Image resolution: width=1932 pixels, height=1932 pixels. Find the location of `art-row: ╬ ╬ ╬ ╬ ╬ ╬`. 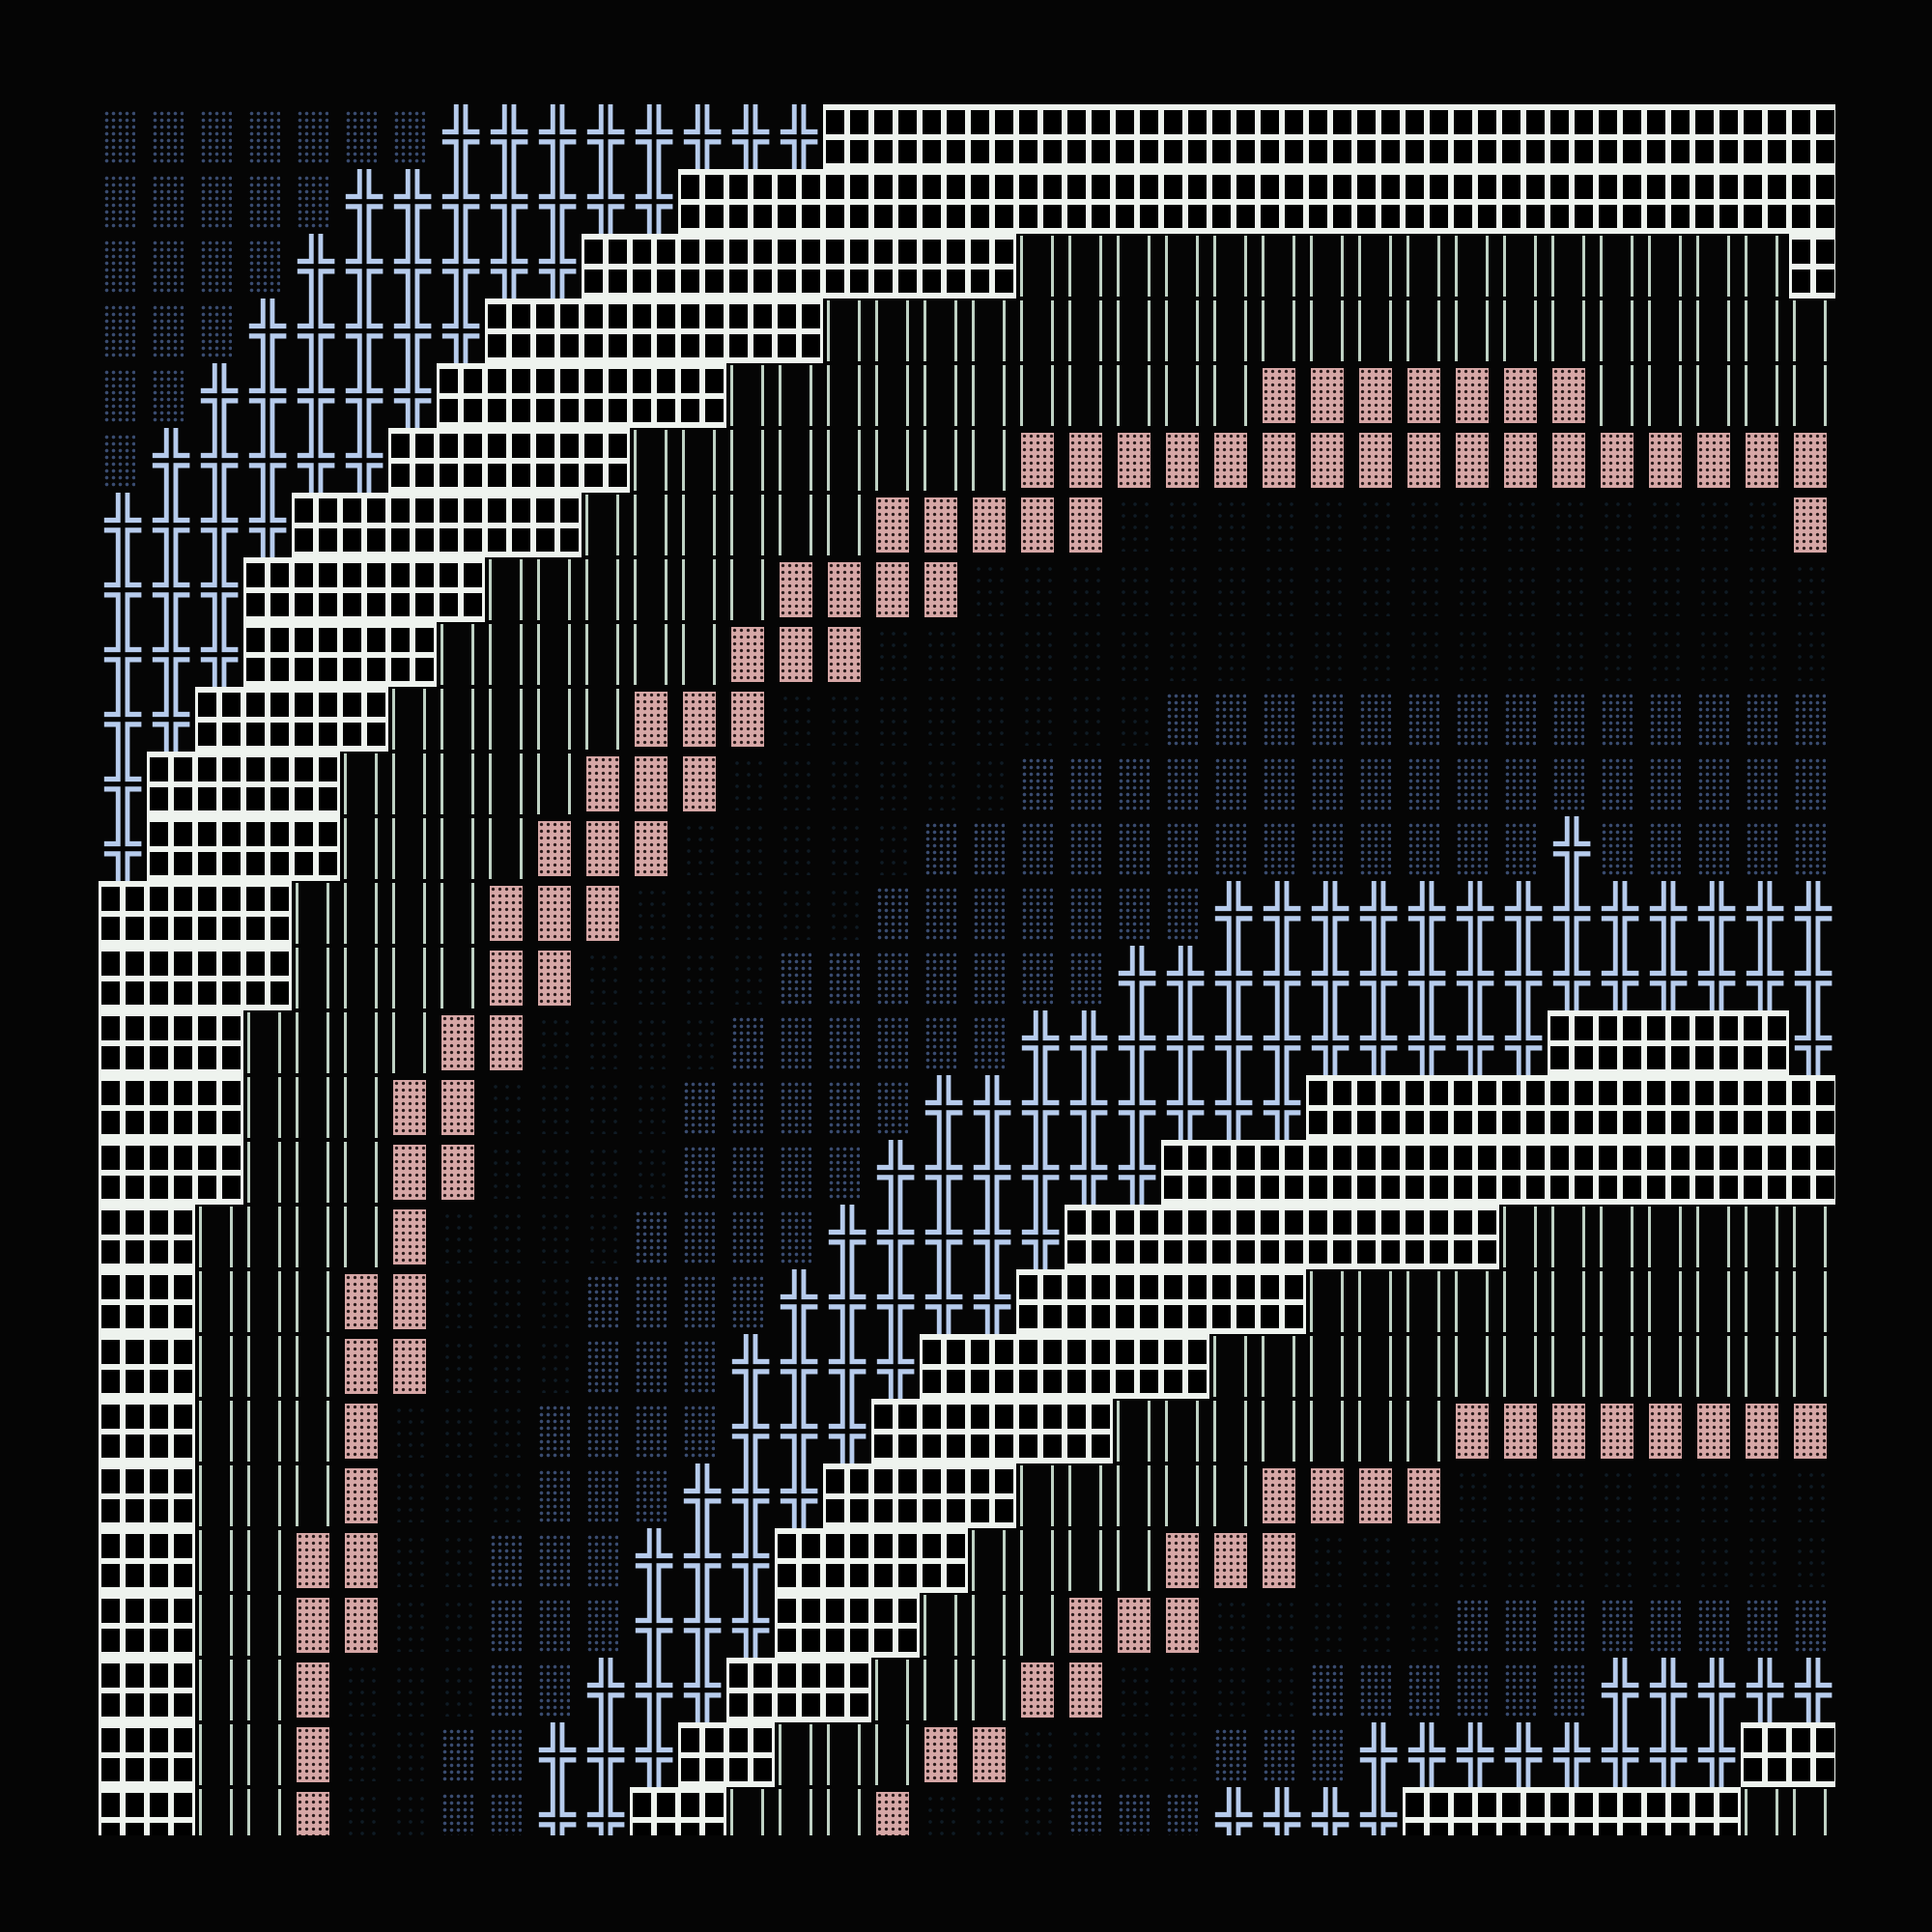

art-row: ╬ ╬ ╬ ╬ ╬ ╬ is located at coordinates (967, 1811).